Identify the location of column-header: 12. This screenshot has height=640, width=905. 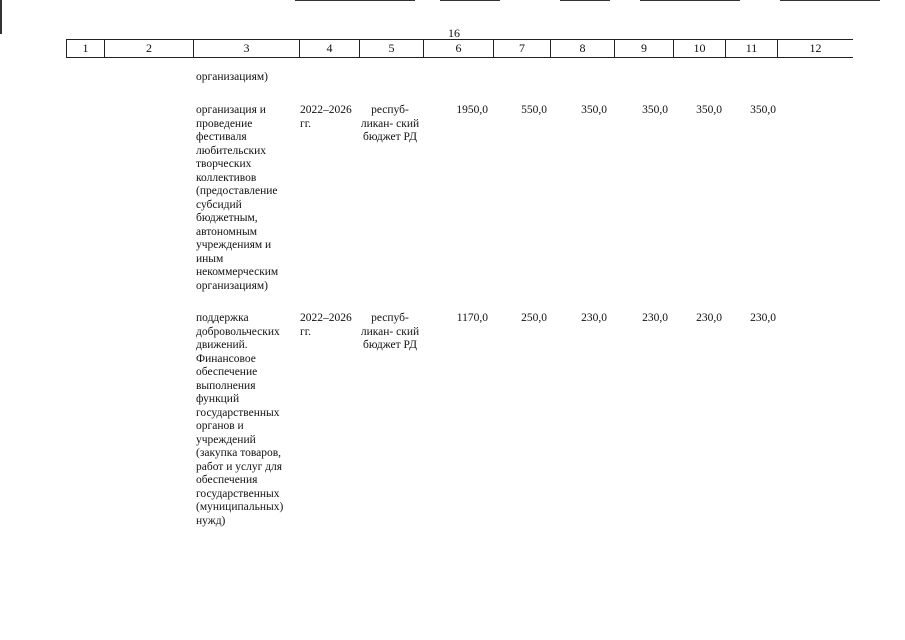
(815, 48).